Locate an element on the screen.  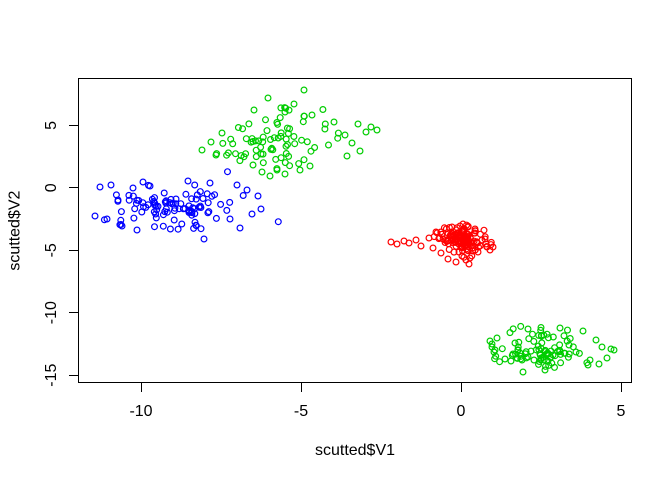
svg-text: scutted$V2 is located at coordinates (15, 230).